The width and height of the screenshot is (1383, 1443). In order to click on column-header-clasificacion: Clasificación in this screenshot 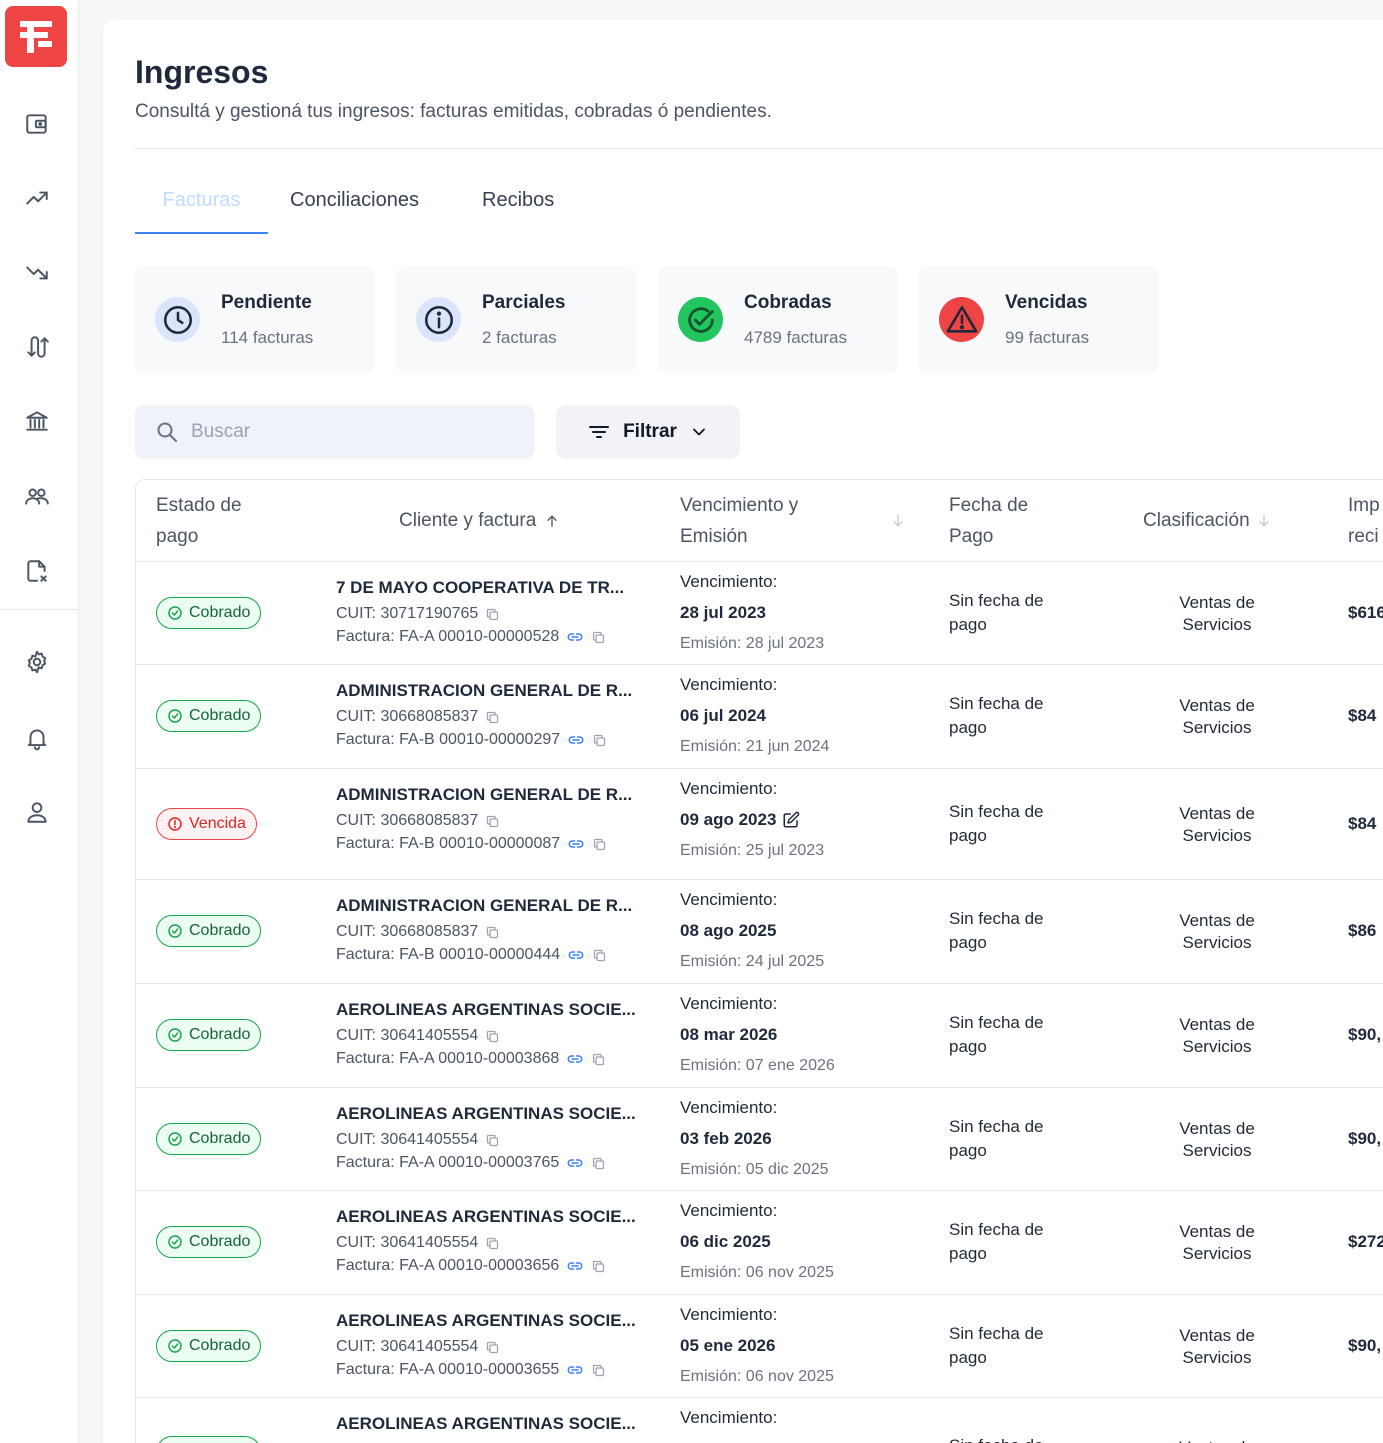, I will do `click(1207, 520)`.